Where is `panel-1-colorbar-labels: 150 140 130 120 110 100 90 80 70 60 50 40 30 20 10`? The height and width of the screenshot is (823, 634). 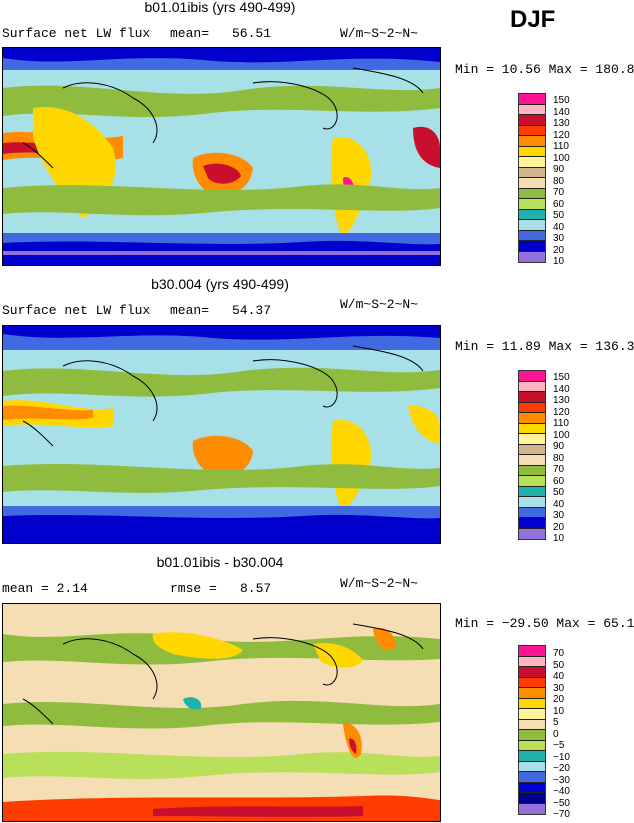
panel-1-colorbar-labels: 150 140 130 120 110 100 90 80 70 60 50 40 30 20 10 is located at coordinates (561, 181).